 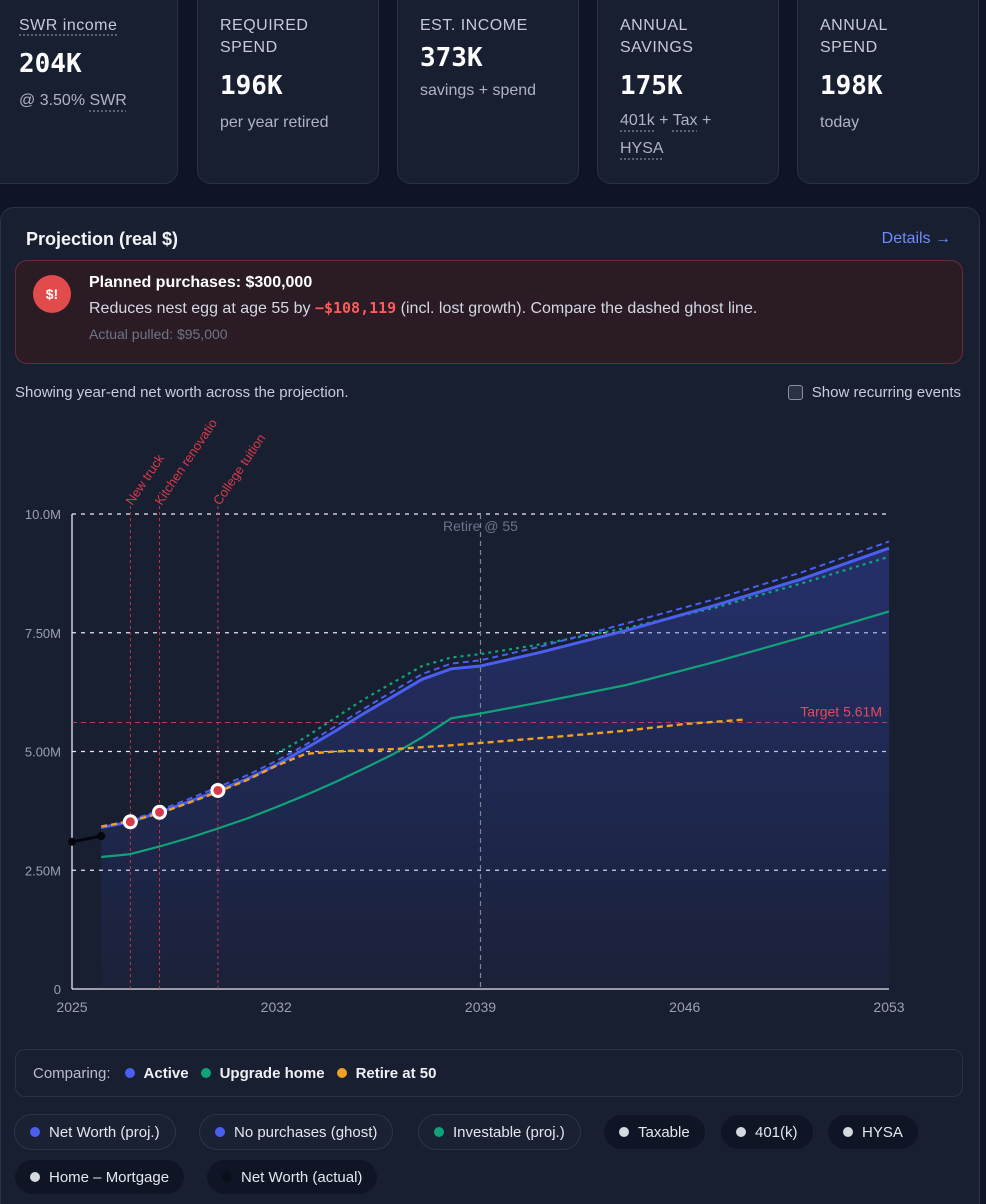 What do you see at coordinates (102, 239) in the screenshot?
I see `panel-title: Projection (real $)` at bounding box center [102, 239].